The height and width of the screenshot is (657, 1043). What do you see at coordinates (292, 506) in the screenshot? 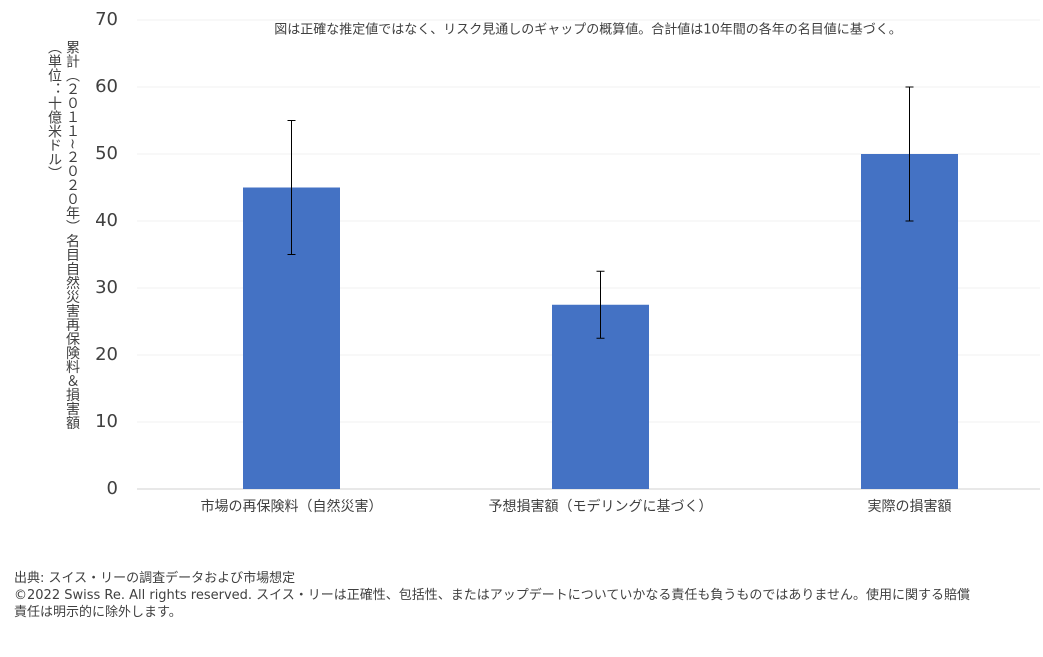
I see `x-tick-label: 市場の再保険料（自然災害）` at bounding box center [292, 506].